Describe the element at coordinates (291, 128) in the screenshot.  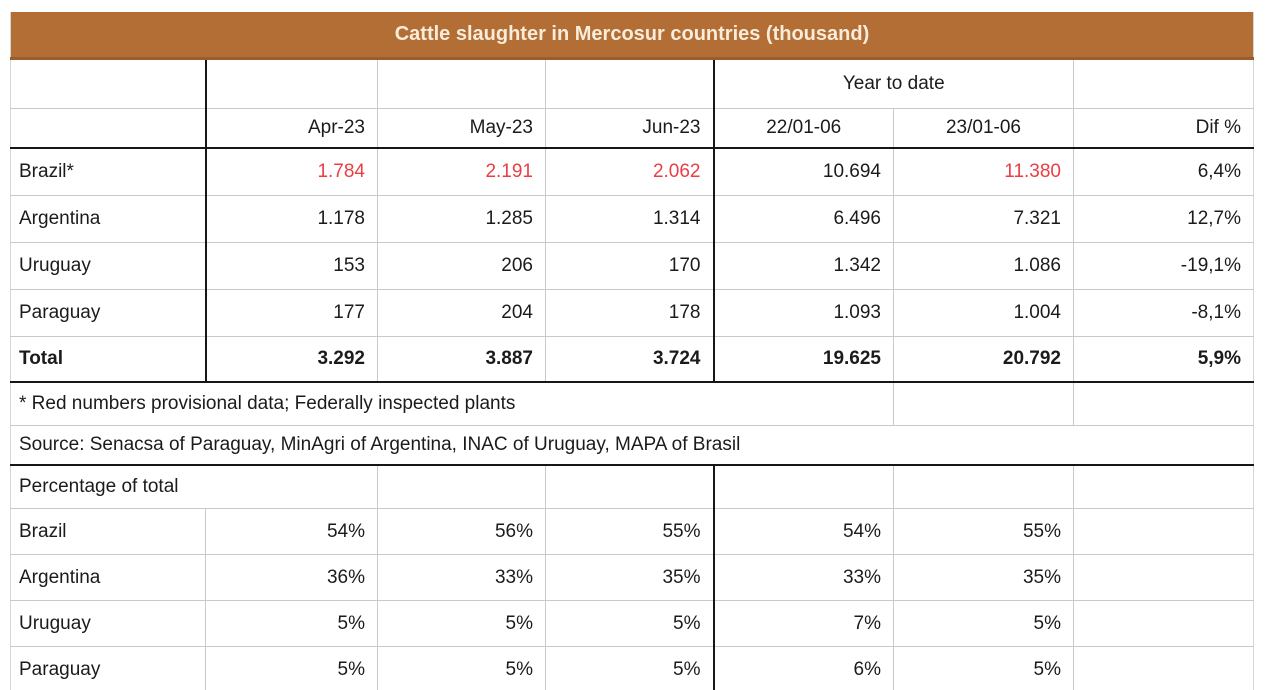
I see `col-header-apr-23: Apr-23` at that location.